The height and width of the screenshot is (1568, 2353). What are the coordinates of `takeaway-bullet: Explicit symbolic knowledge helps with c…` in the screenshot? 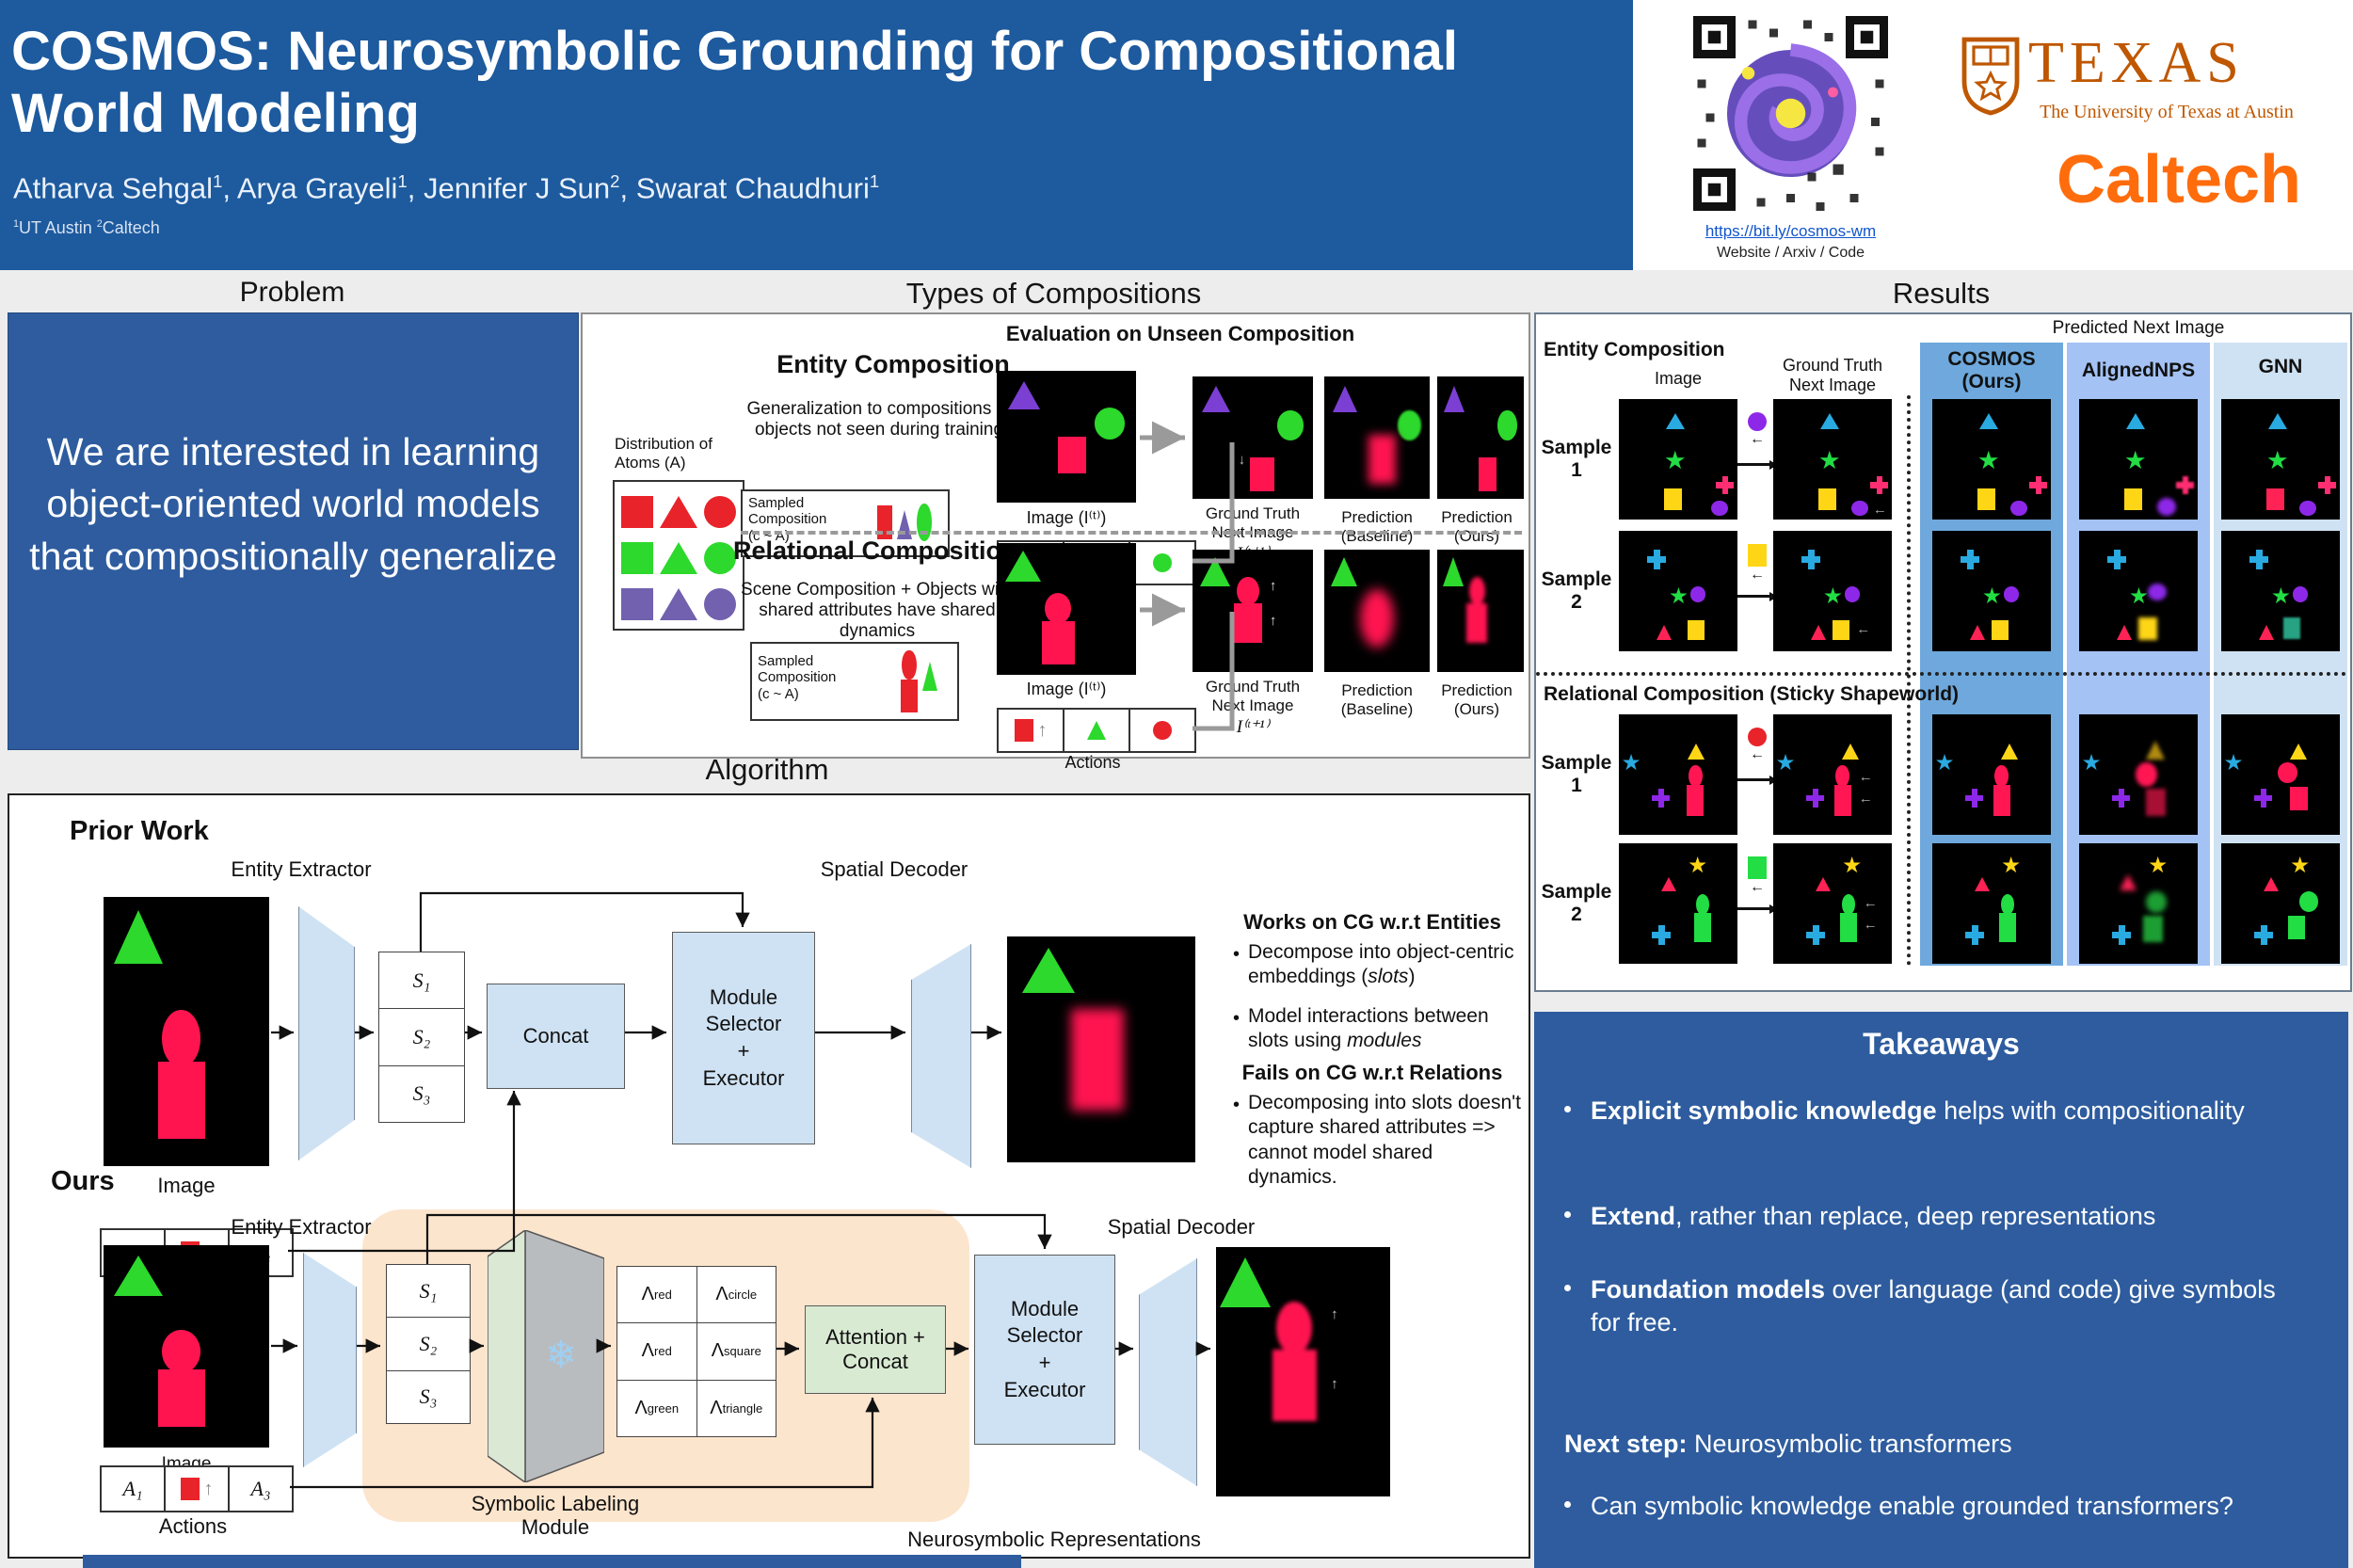 It's located at (1921, 1111).